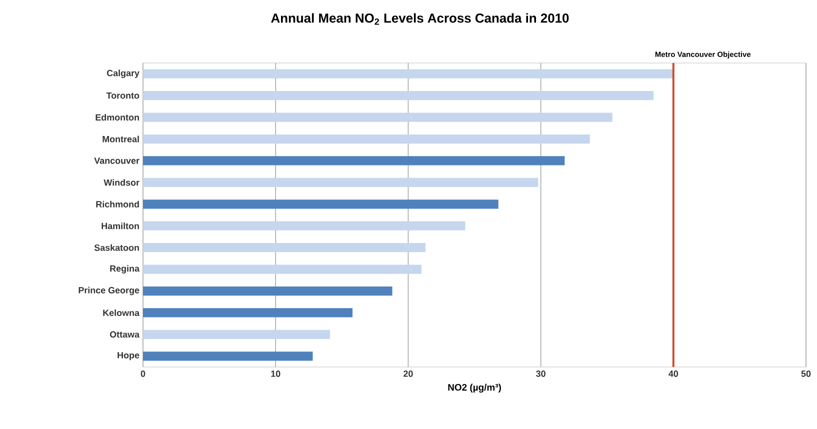  What do you see at coordinates (474, 388) in the screenshot?
I see `x-axis-title: NO2 (µg/m³)` at bounding box center [474, 388].